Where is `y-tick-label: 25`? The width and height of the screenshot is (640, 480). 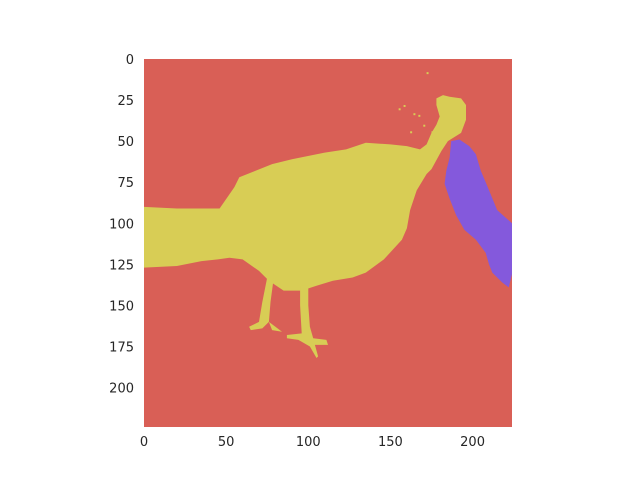 y-tick-label: 25 is located at coordinates (125, 101).